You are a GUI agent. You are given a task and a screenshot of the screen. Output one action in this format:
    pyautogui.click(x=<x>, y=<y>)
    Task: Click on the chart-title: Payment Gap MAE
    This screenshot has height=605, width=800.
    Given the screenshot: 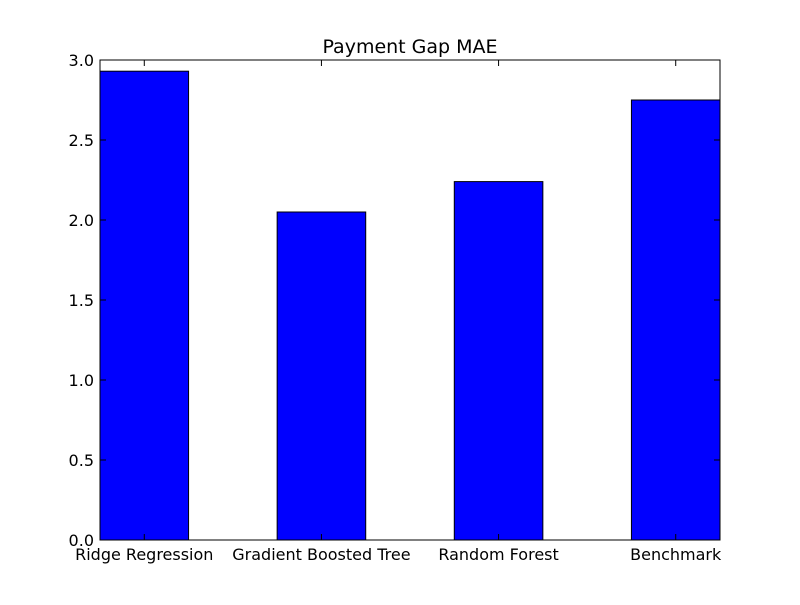 What is the action you would take?
    pyautogui.click(x=409, y=47)
    